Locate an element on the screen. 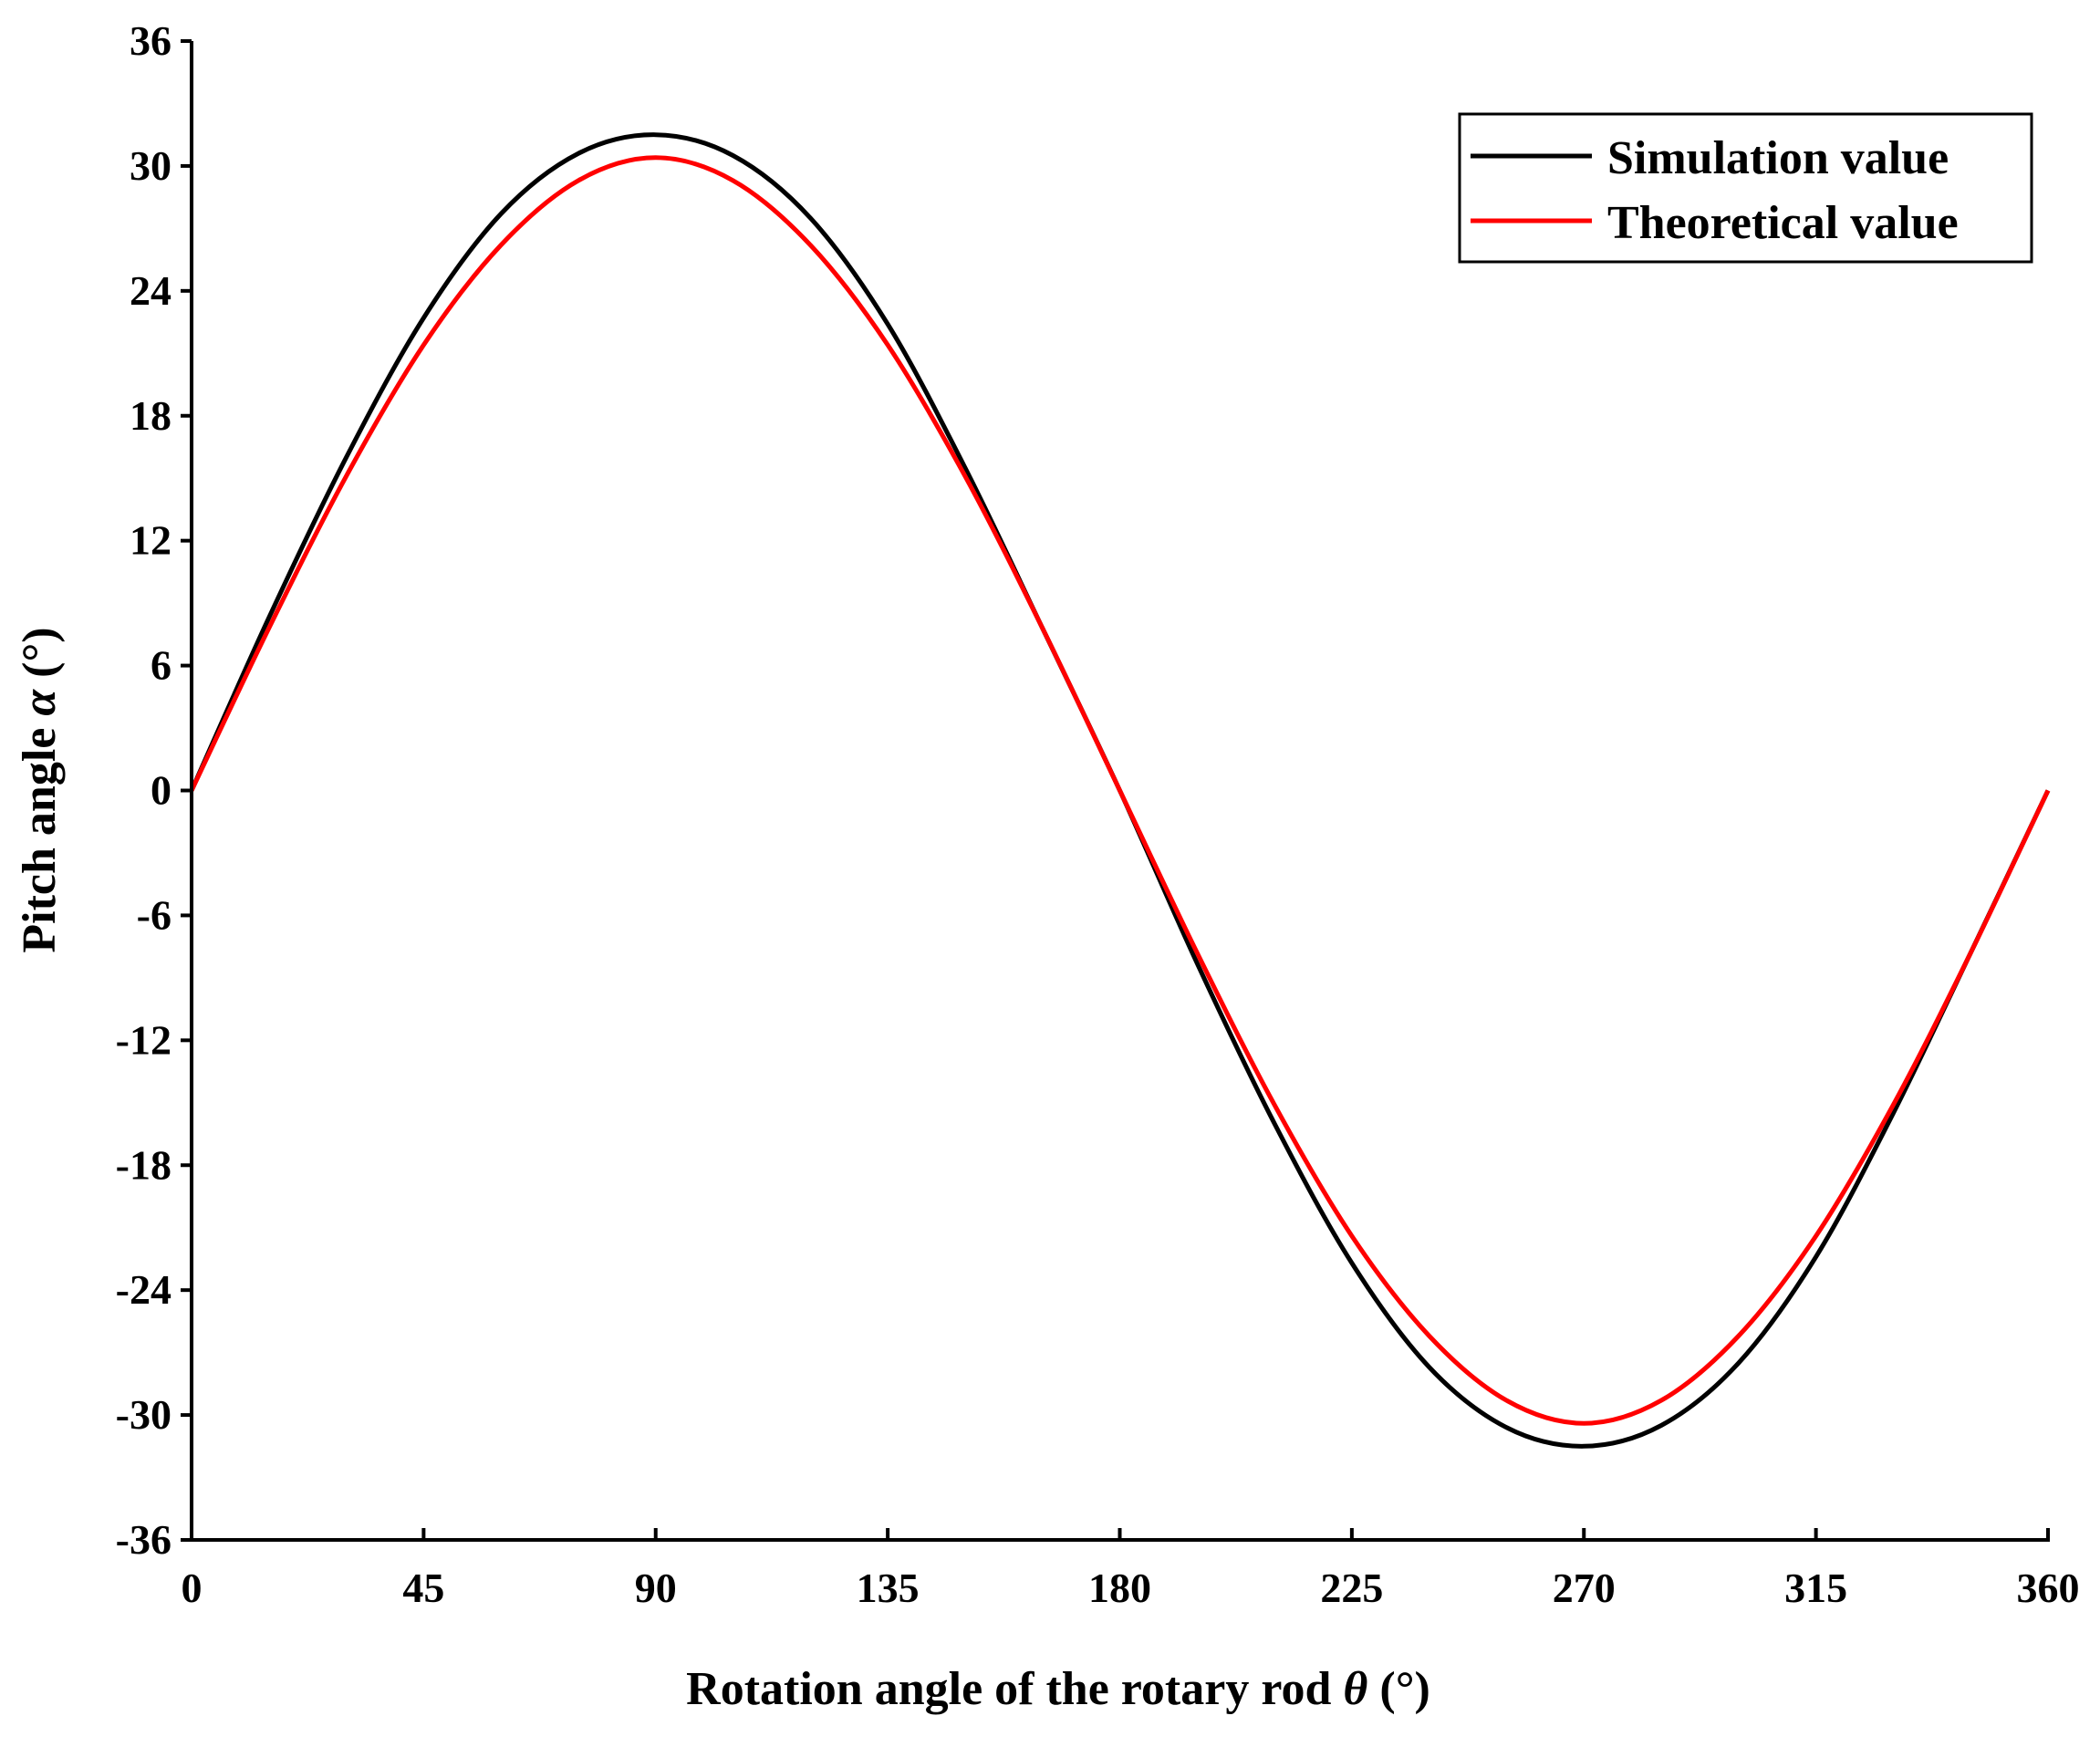 This screenshot has height=1747, width=2100. y-tick-label: 12 is located at coordinates (151, 540).